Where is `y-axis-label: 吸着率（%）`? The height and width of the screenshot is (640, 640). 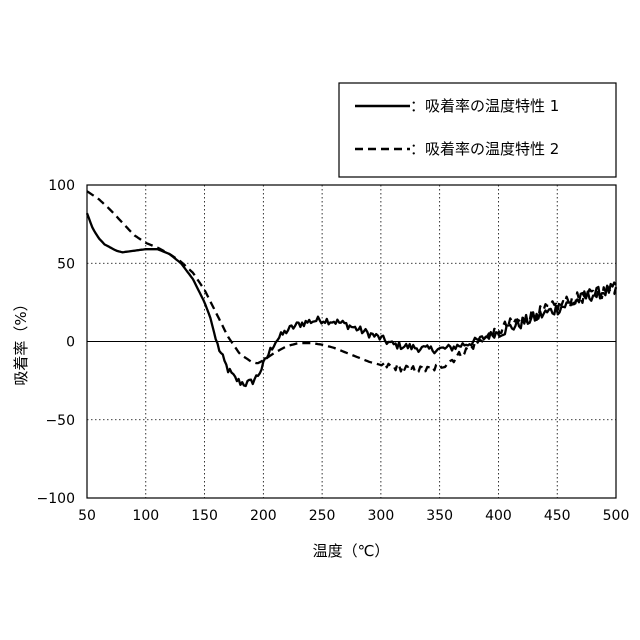 y-axis-label: 吸着率（%） is located at coordinates (21, 340).